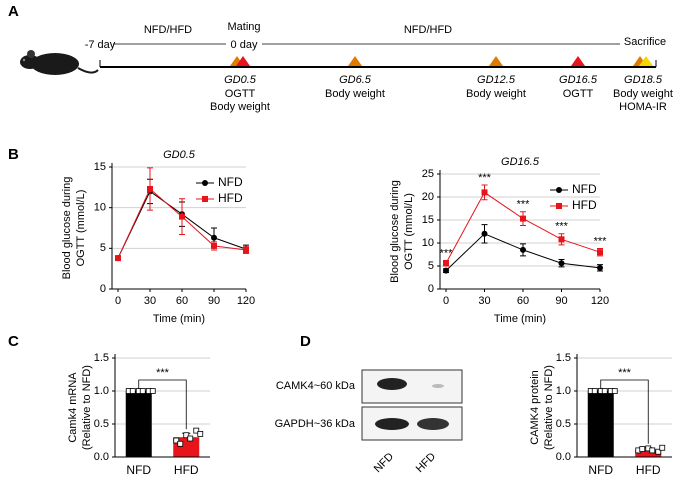 The width and height of the screenshot is (685, 503). What do you see at coordinates (563, 391) in the screenshot?
I see `y-tick-label: 1.0` at bounding box center [563, 391].